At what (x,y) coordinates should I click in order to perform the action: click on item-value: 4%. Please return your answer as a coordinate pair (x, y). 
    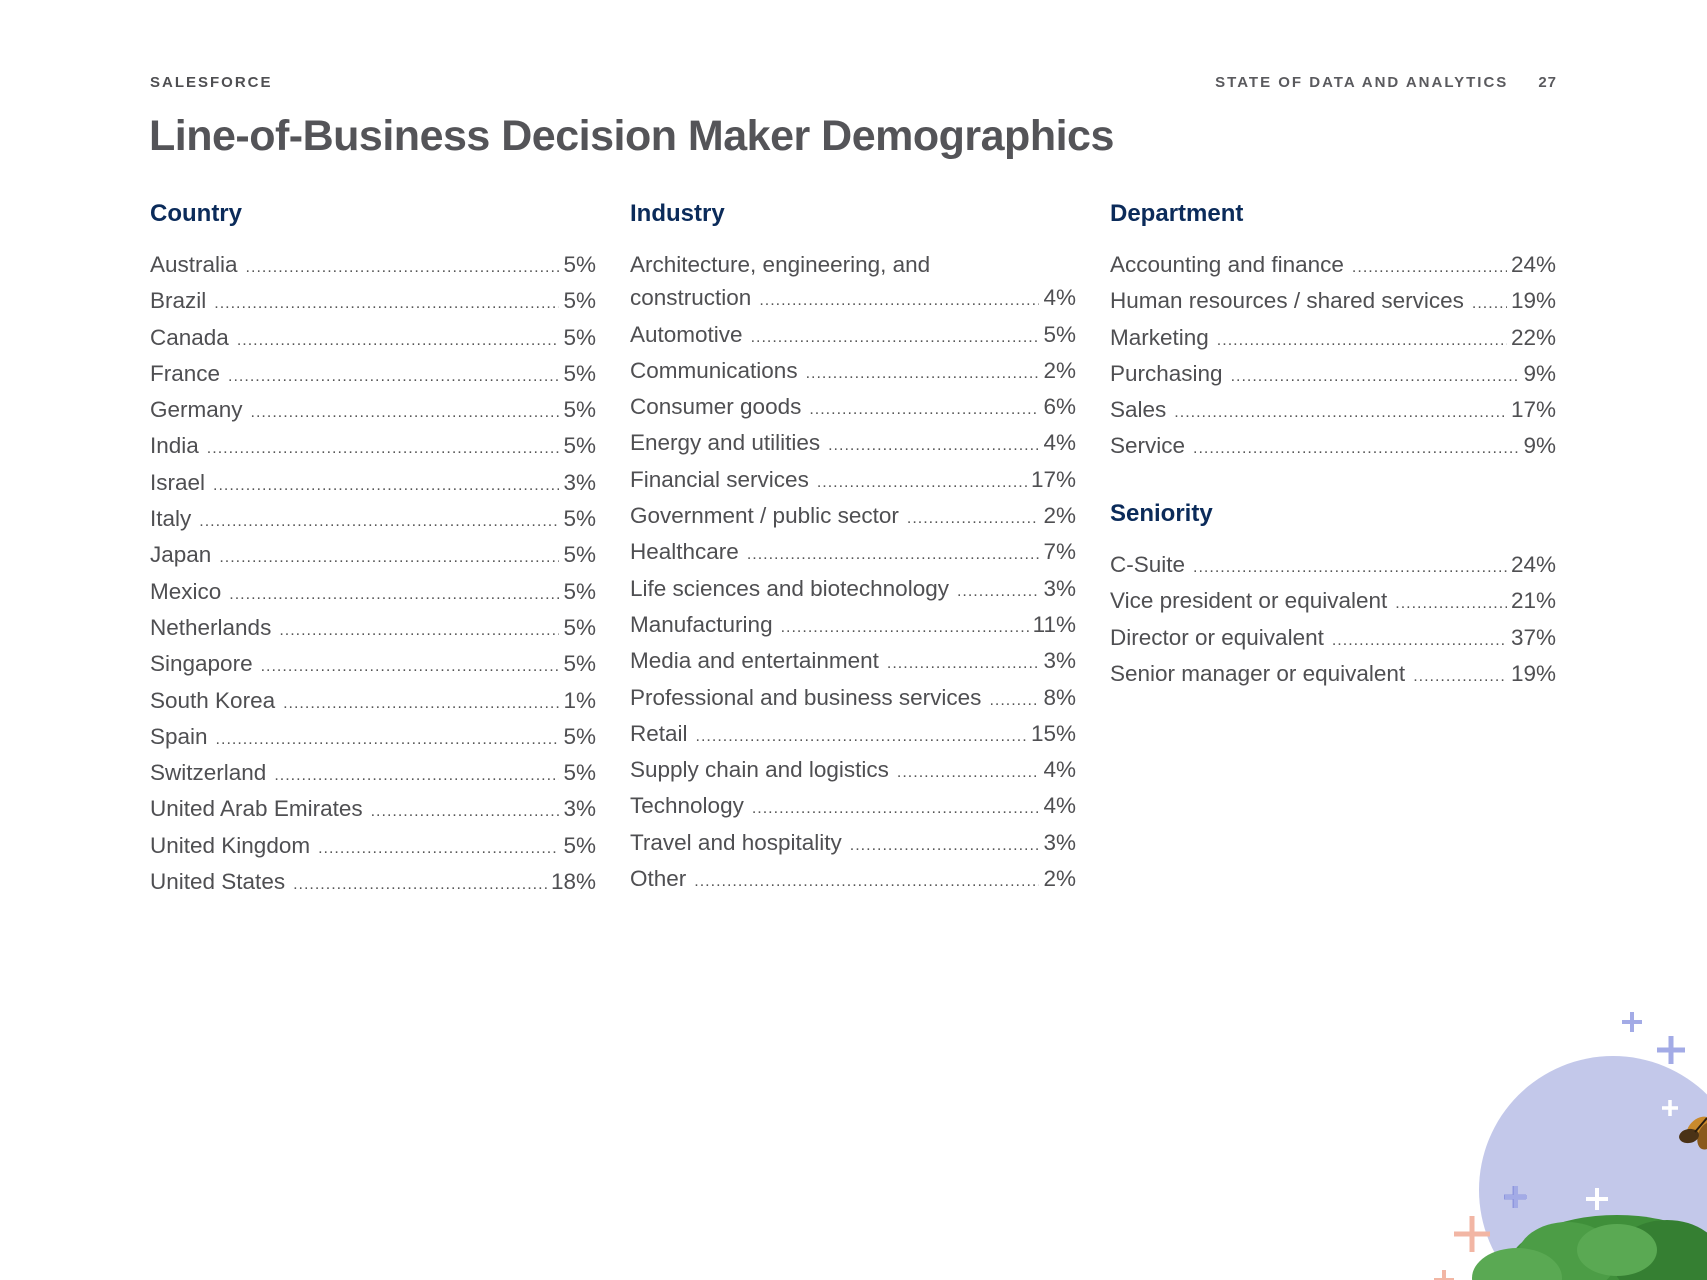
    Looking at the image, I should click on (1059, 443).